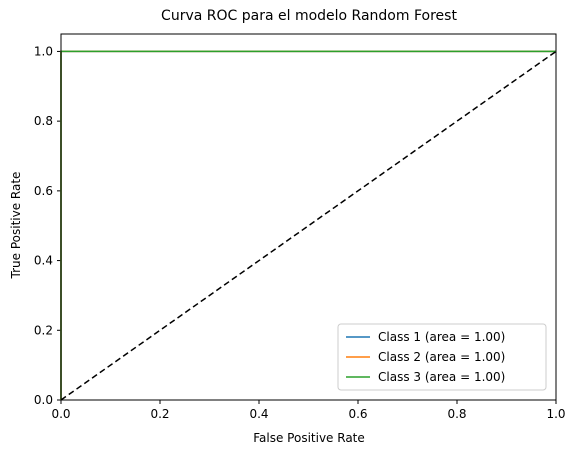  I want to click on x-tick-label: 1.0, so click(555, 414).